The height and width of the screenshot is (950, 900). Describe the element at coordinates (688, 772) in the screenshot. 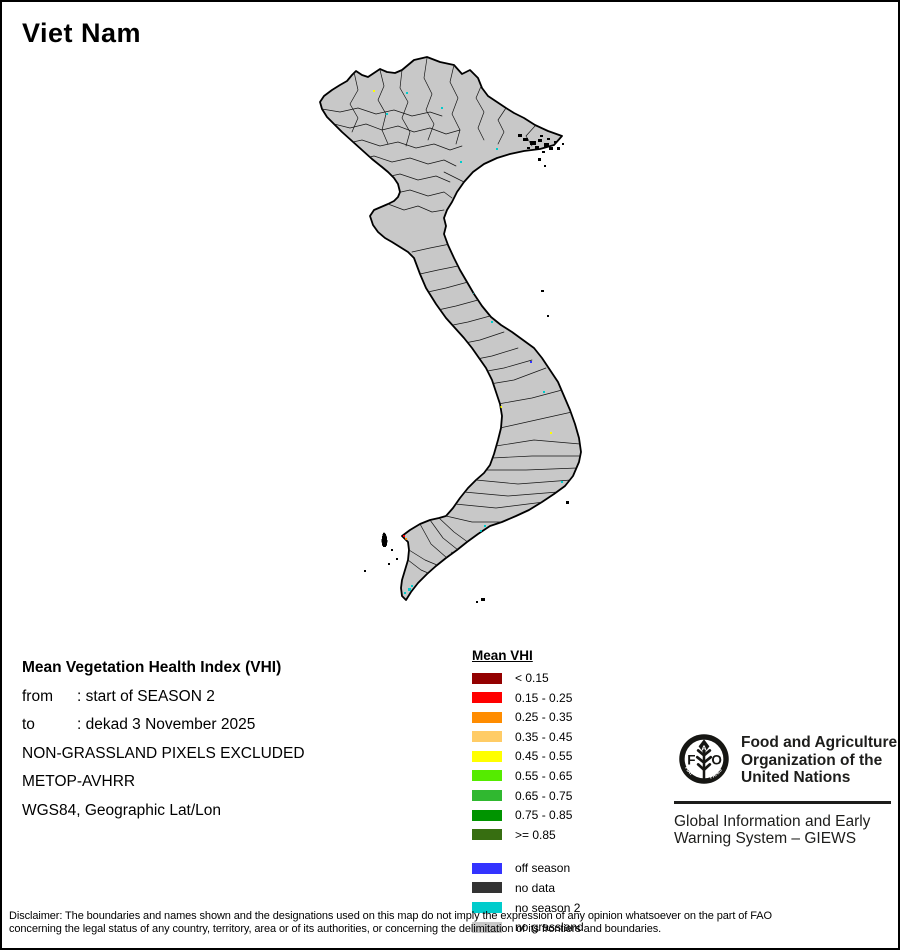

I see `fao-motto-fiat: FIAT` at that location.